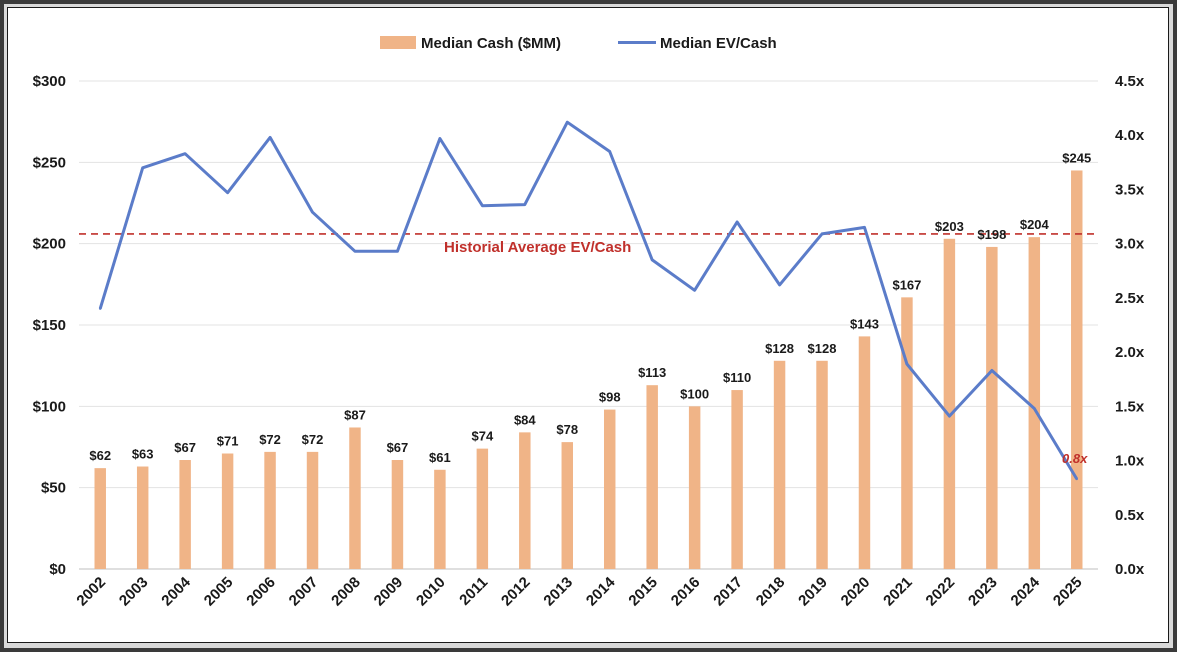 This screenshot has width=1177, height=652. I want to click on x-axis-tick-label: 2018, so click(771, 592).